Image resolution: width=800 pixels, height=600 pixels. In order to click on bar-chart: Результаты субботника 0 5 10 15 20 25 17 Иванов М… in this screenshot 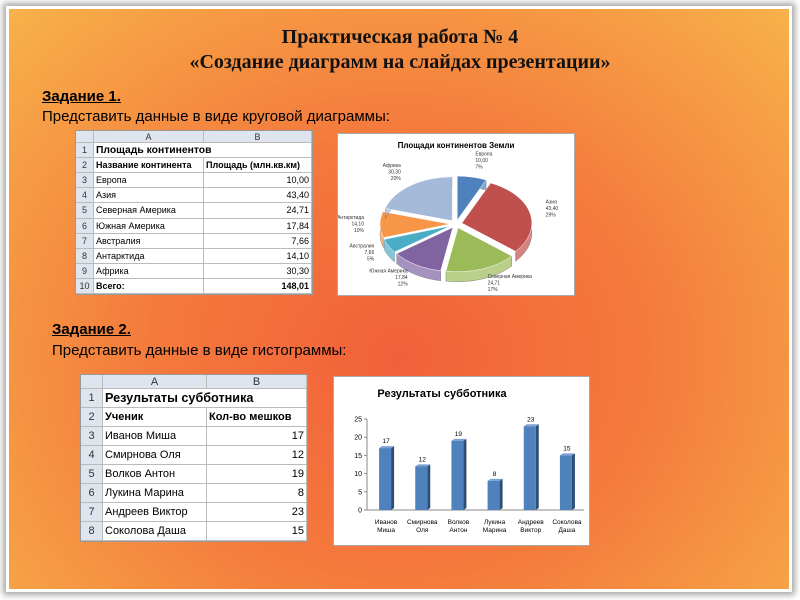, I will do `click(469, 461)`.